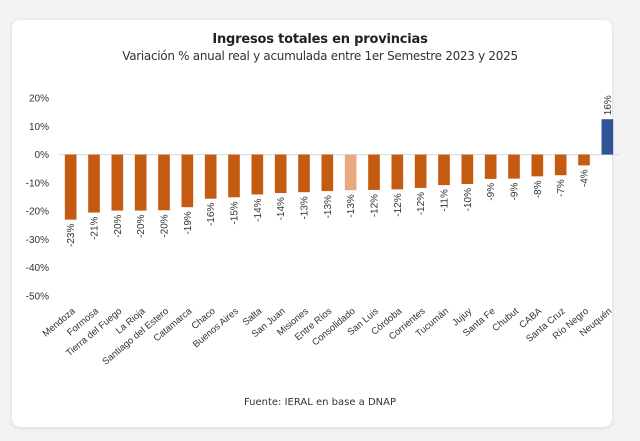 Image resolution: width=640 pixels, height=441 pixels. Describe the element at coordinates (39, 99) in the screenshot. I see `y-tick-label: 20%` at that location.